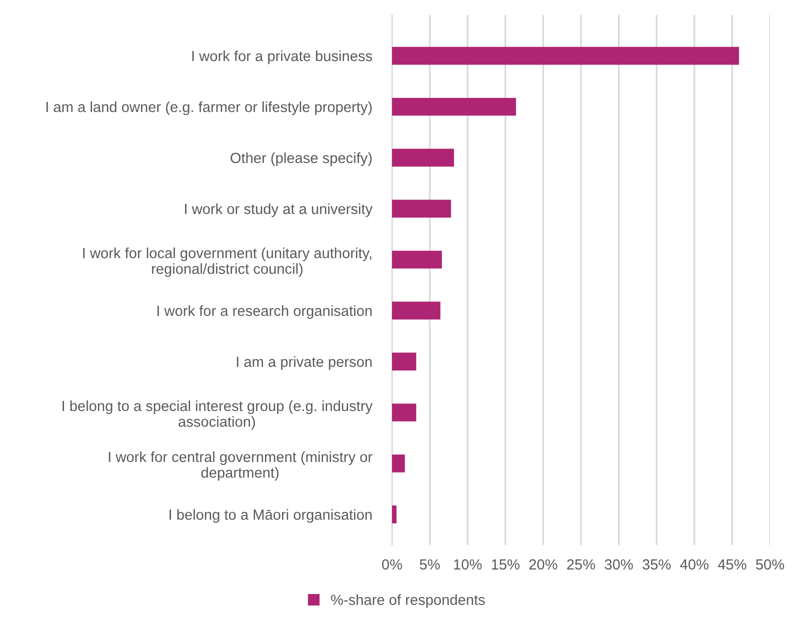  What do you see at coordinates (618, 564) in the screenshot?
I see `x-tick-label: 30%` at bounding box center [618, 564].